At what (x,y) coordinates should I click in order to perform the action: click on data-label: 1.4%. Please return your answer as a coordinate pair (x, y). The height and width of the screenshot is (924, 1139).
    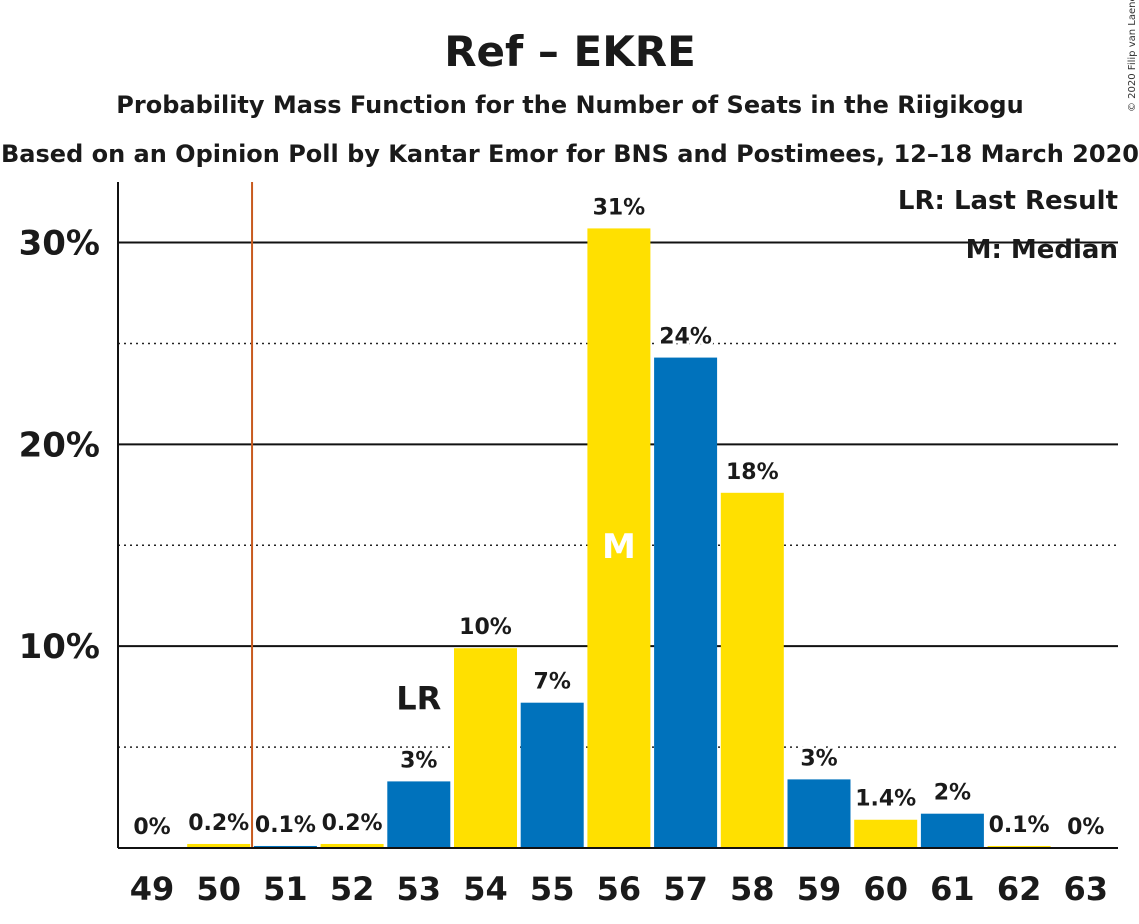
    Looking at the image, I should click on (885, 799).